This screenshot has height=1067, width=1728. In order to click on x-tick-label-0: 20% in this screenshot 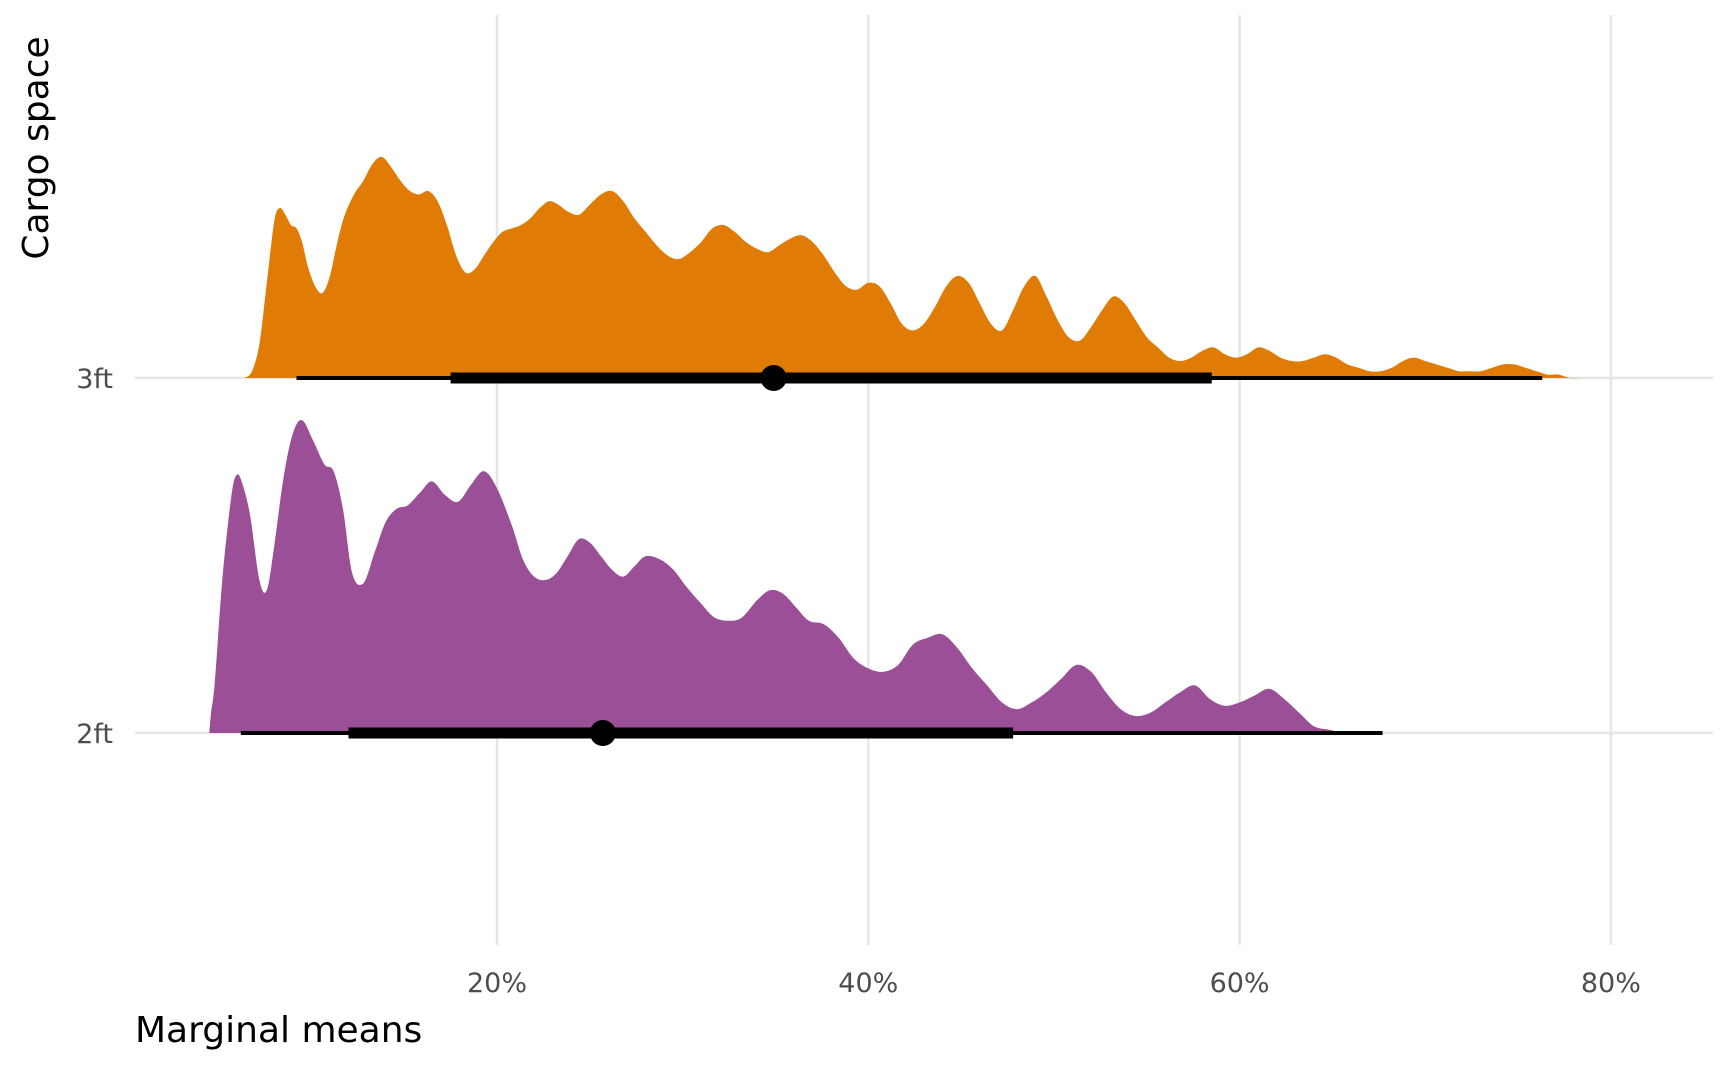, I will do `click(497, 983)`.